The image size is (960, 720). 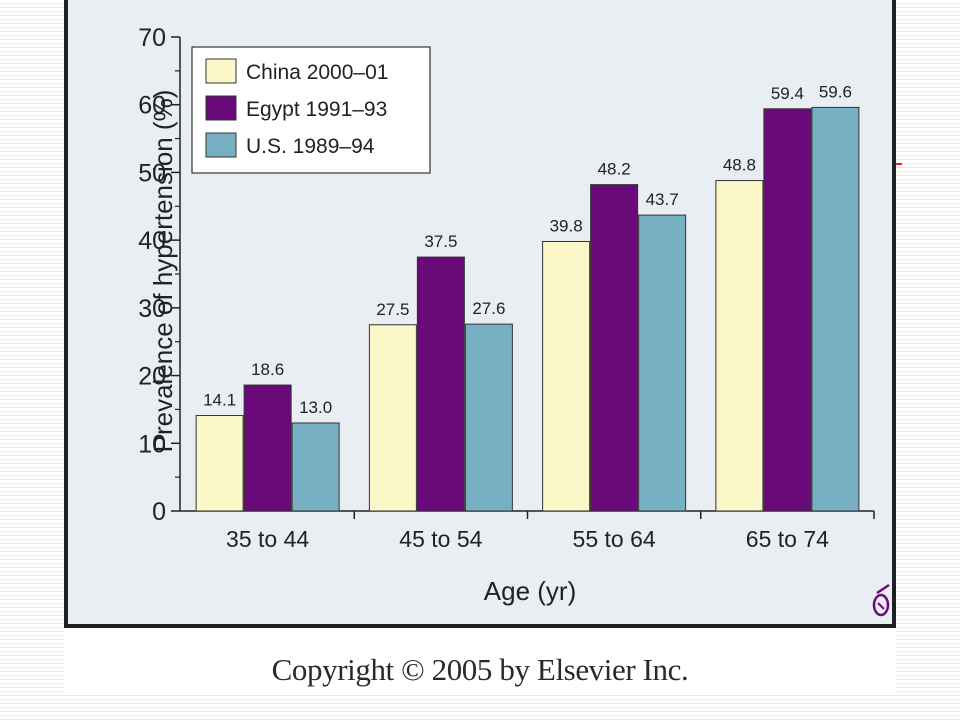 I want to click on legend-label: Egypt 1991–93, so click(x=316, y=109).